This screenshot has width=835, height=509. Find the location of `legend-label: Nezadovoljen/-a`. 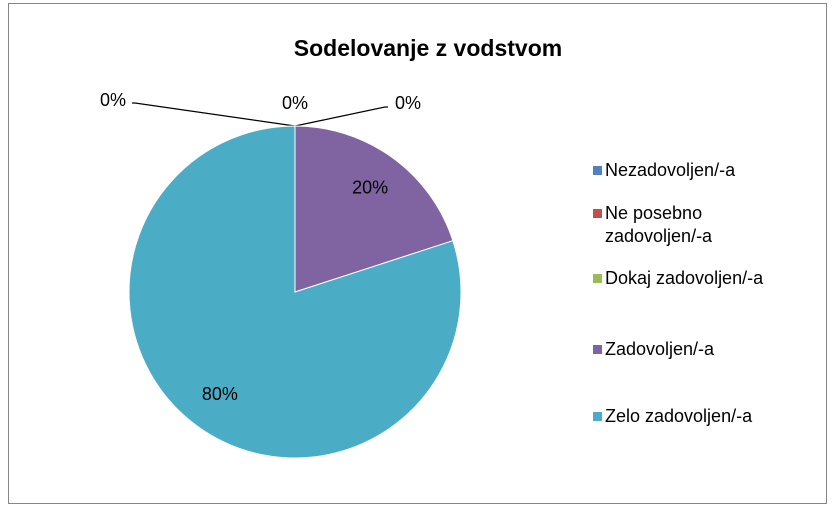

legend-label: Nezadovoljen/-a is located at coordinates (670, 170).